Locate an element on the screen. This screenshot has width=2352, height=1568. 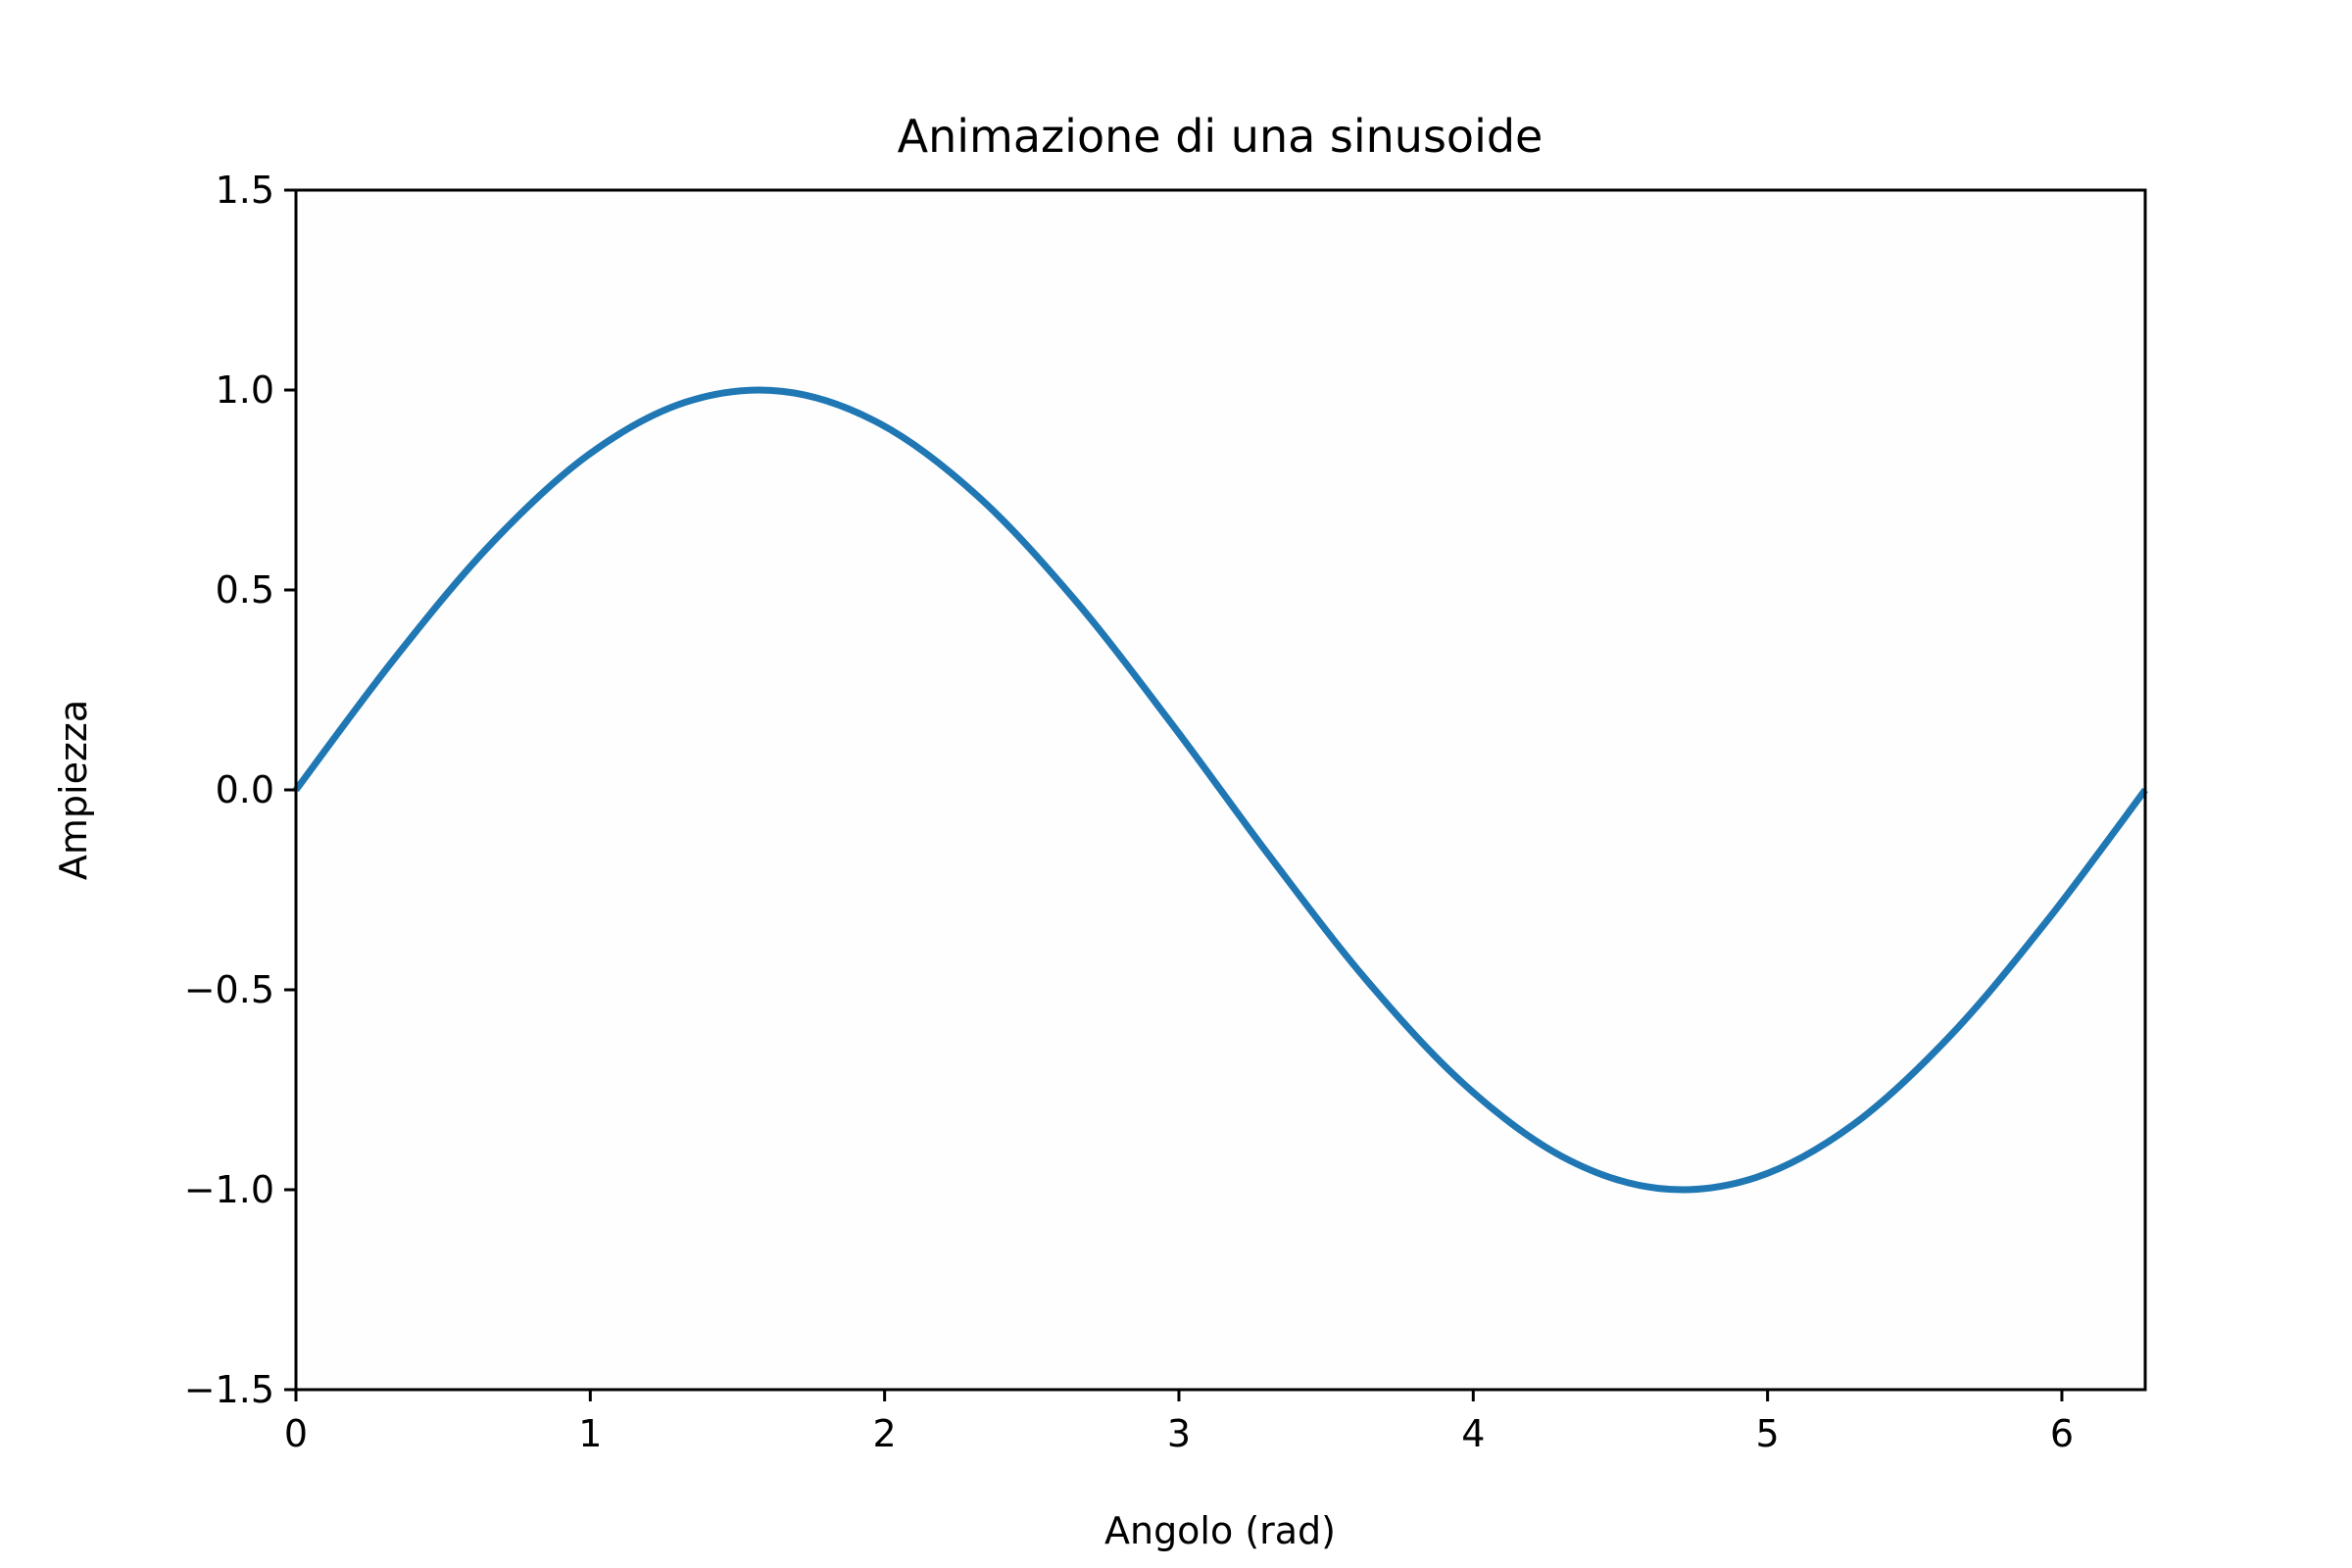
x-tick-label: 4 is located at coordinates (1473, 1433).